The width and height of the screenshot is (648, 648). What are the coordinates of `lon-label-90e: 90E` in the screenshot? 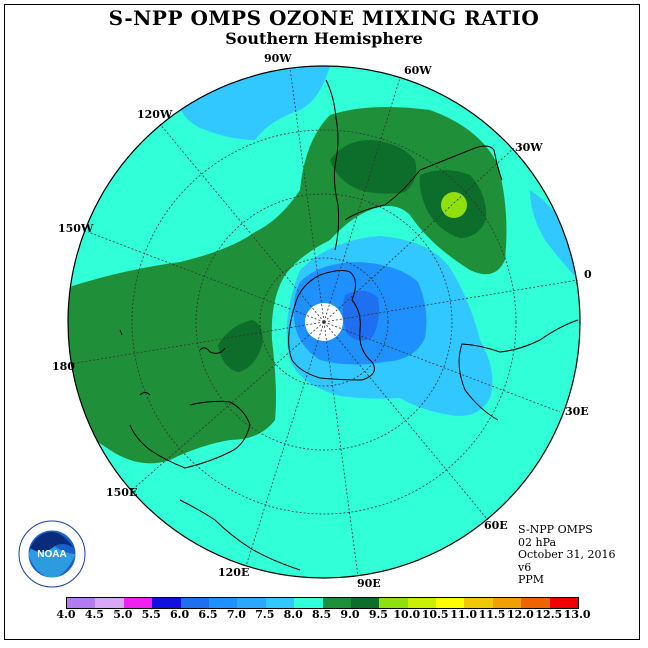 It's located at (369, 583).